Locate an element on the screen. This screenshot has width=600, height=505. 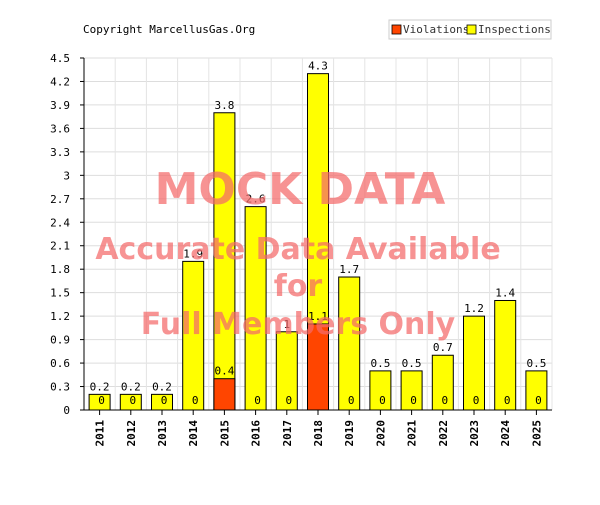
data-label-violations-2016: 0 is located at coordinates (257, 400).